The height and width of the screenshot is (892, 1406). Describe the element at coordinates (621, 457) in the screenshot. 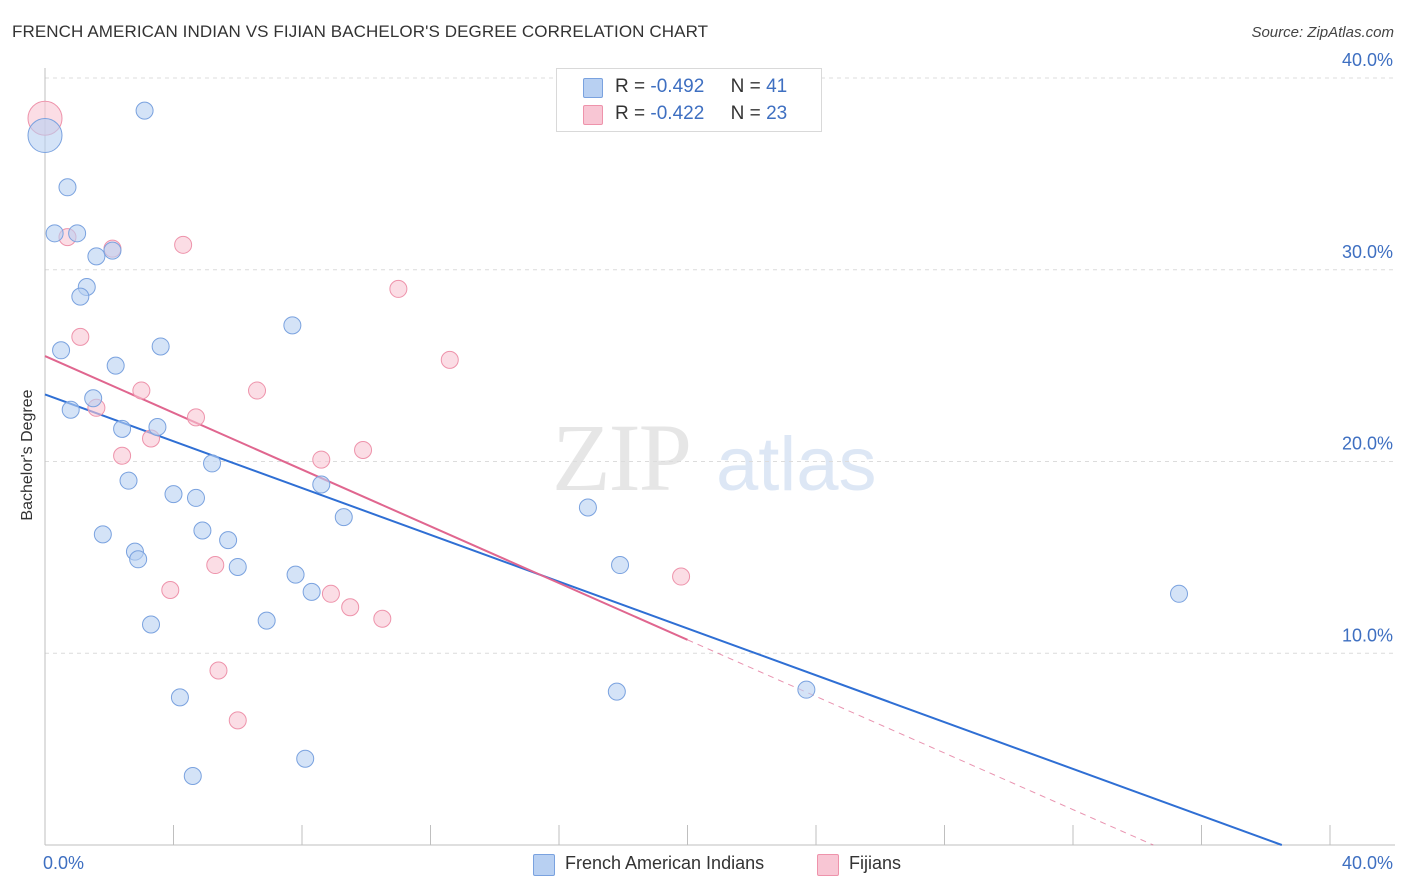

I see `watermark-zip: ZIP` at that location.